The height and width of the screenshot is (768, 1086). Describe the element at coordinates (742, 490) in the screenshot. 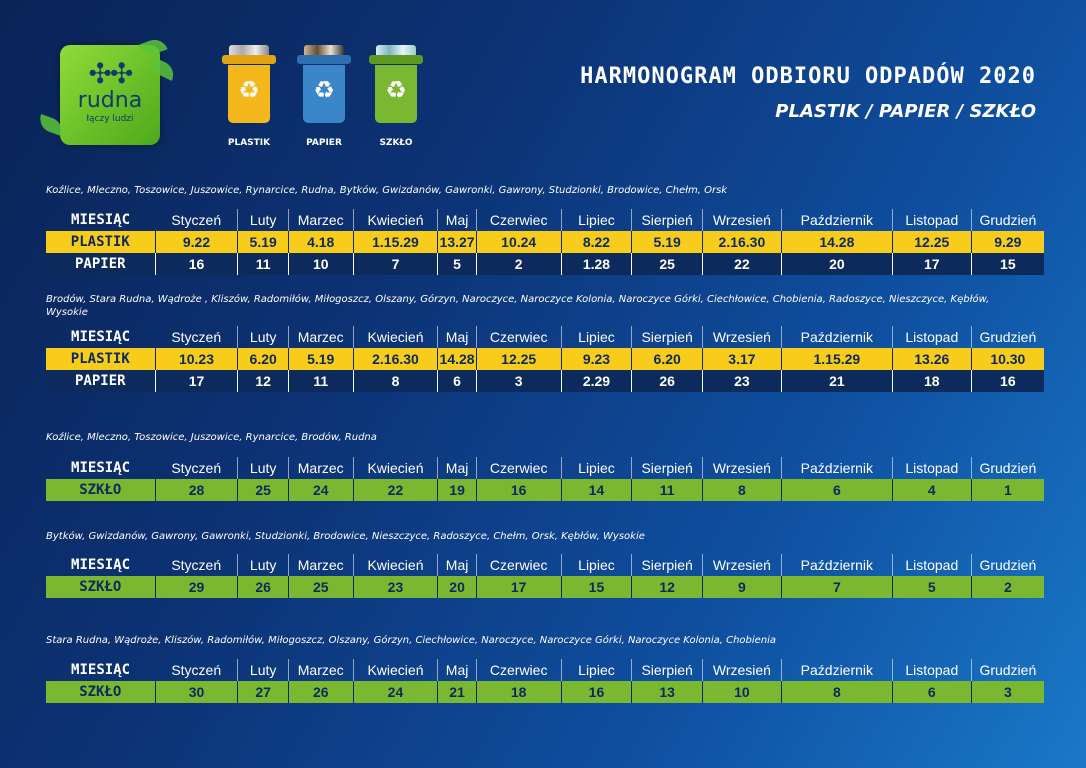

I see `pickup-date-cell: 8` at that location.